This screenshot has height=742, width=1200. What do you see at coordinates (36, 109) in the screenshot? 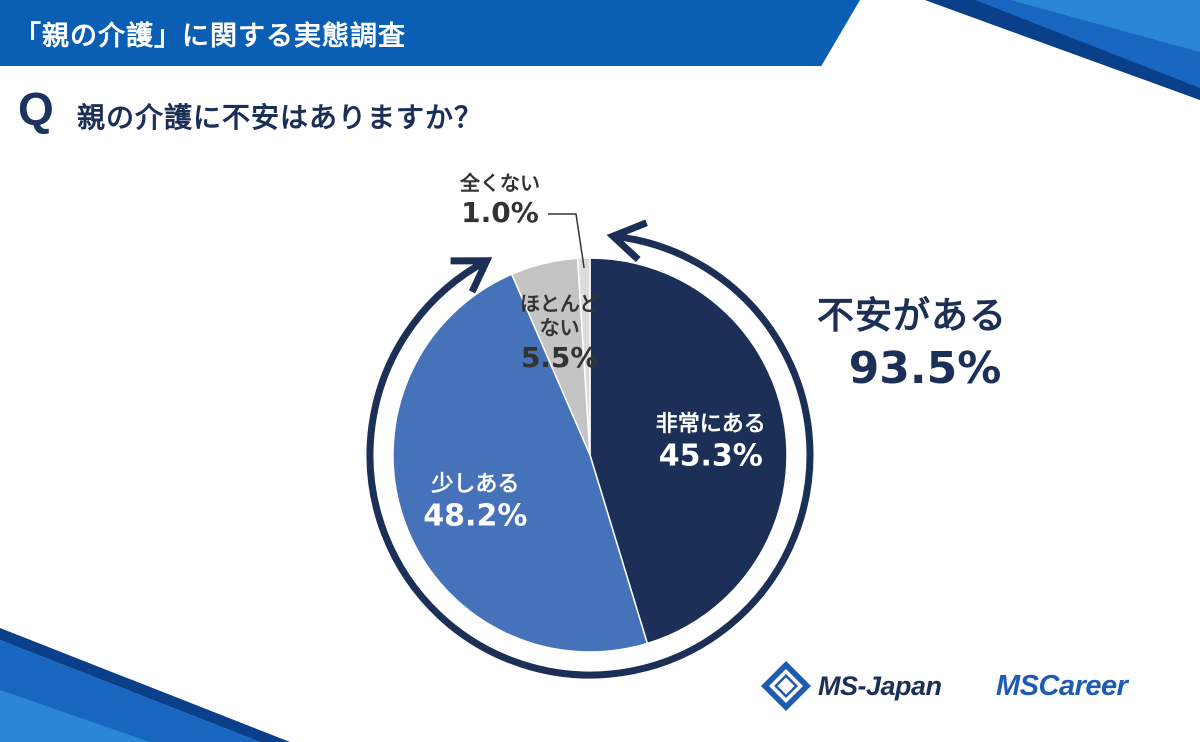
I see `question-mark-label: Q` at bounding box center [36, 109].